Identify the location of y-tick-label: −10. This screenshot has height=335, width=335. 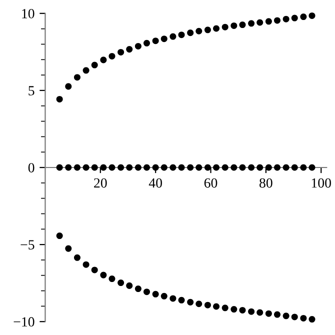
(24, 322).